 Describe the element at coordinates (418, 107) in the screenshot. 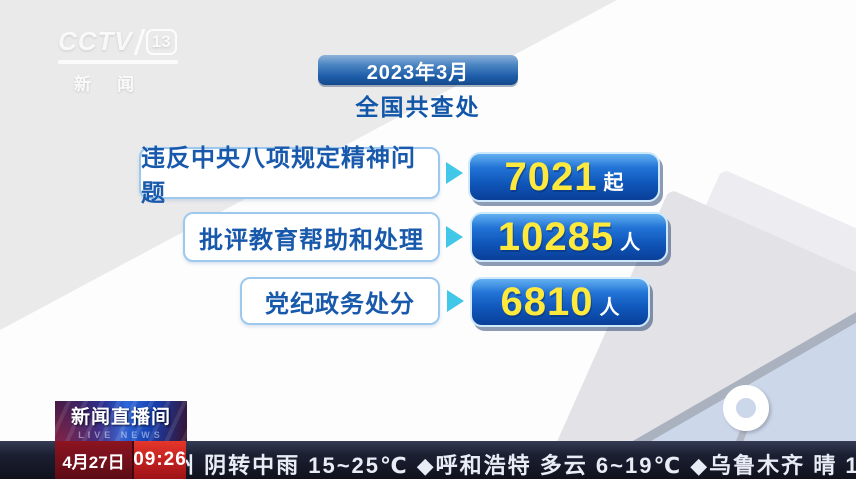

I see `headline-subtitle: 全国共查处` at that location.